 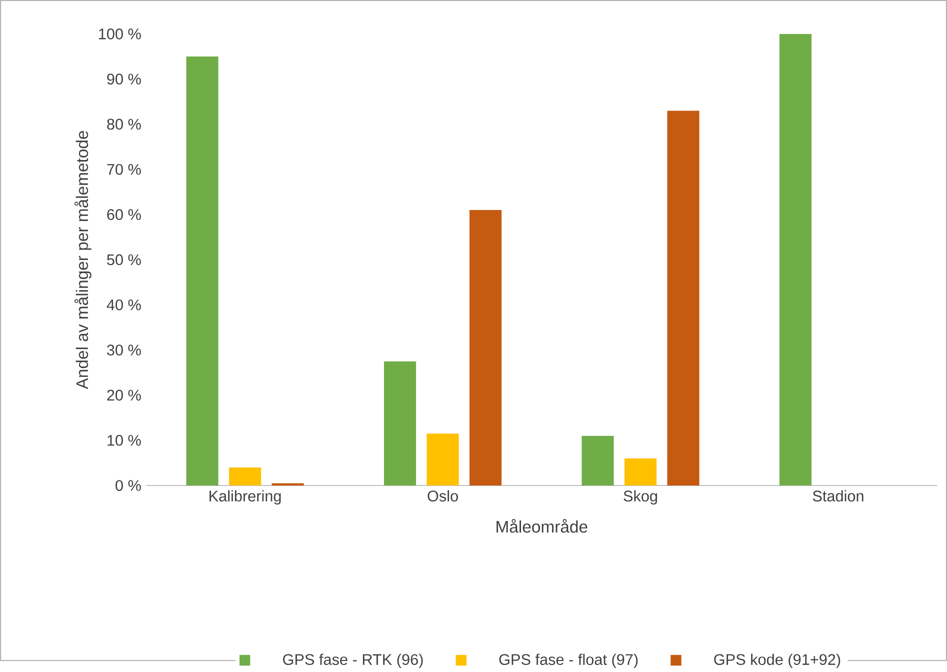 I want to click on legend-label: GPS fase - float (97), so click(x=568, y=661).